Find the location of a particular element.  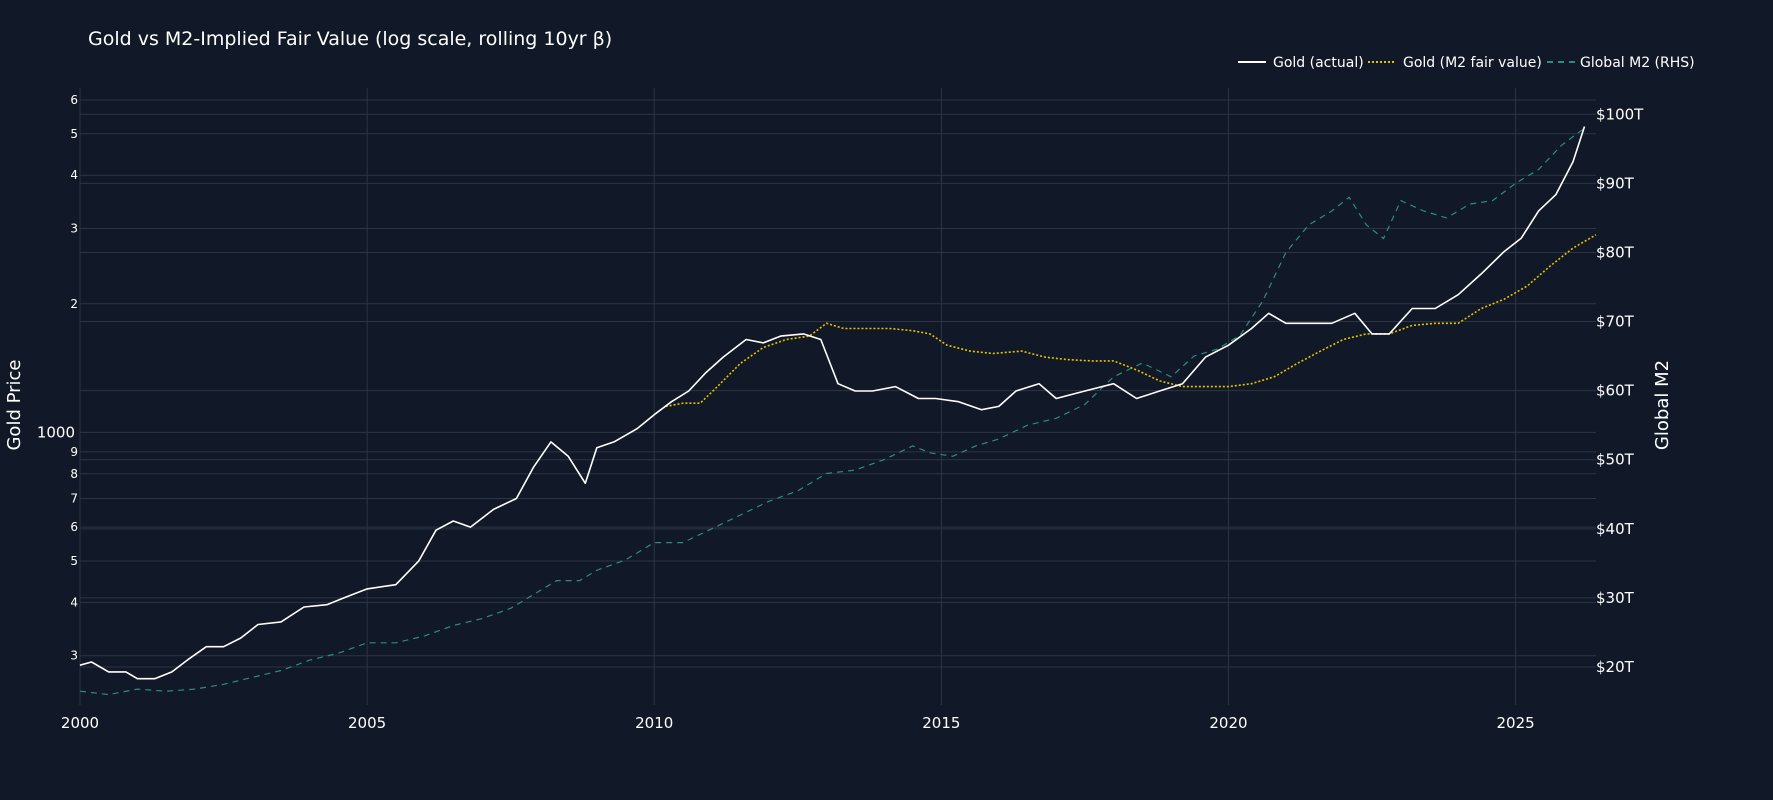

y2-tick-label: $90T is located at coordinates (1615, 183).